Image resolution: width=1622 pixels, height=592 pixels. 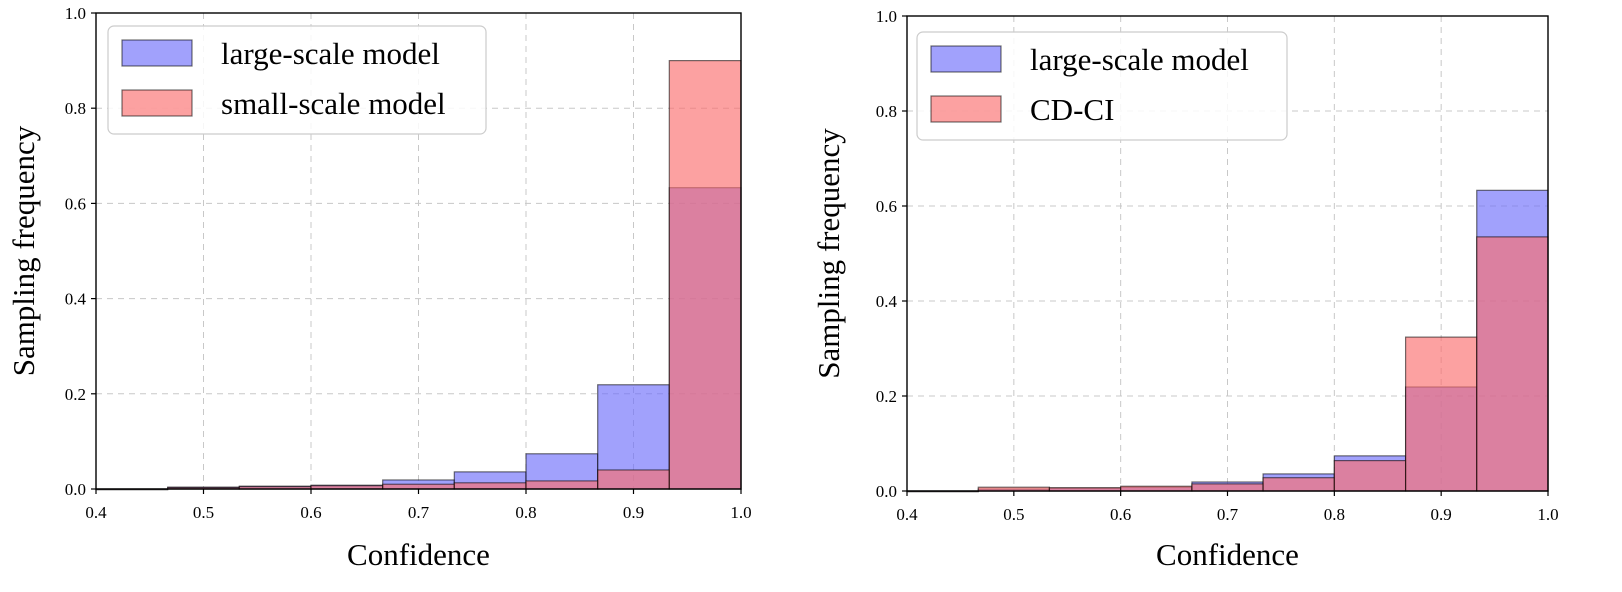 What do you see at coordinates (1072, 109) in the screenshot?
I see `legend-label: CD-CI` at bounding box center [1072, 109].